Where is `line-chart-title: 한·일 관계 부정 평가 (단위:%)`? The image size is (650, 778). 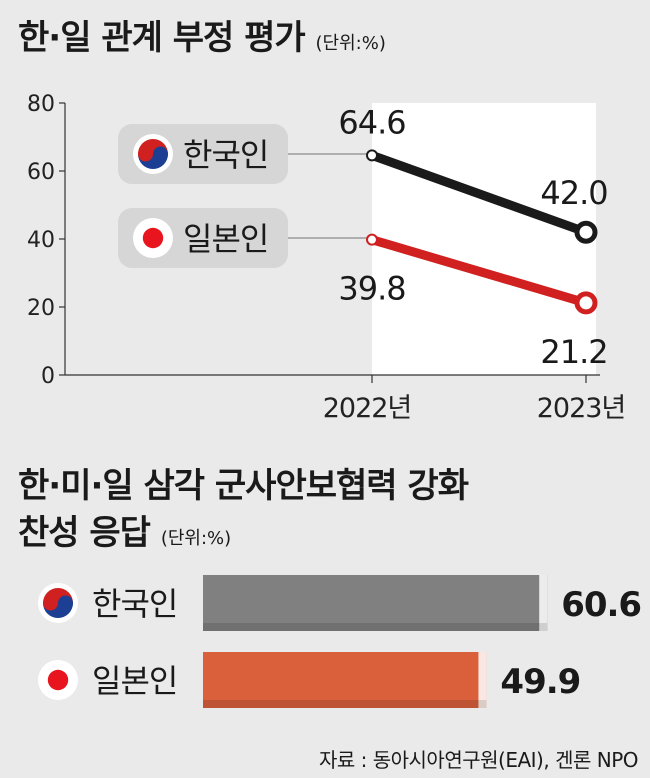
line-chart-title: 한·일 관계 부정 평가 (단위:%) is located at coordinates (202, 34).